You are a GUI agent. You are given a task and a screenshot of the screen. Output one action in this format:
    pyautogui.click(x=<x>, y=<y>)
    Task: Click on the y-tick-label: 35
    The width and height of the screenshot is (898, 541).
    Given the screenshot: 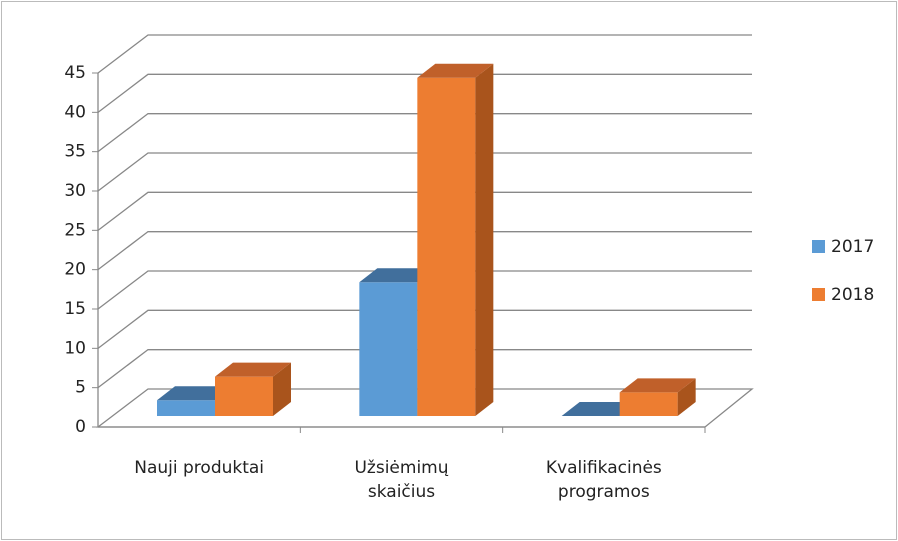 What is the action you would take?
    pyautogui.click(x=75, y=152)
    